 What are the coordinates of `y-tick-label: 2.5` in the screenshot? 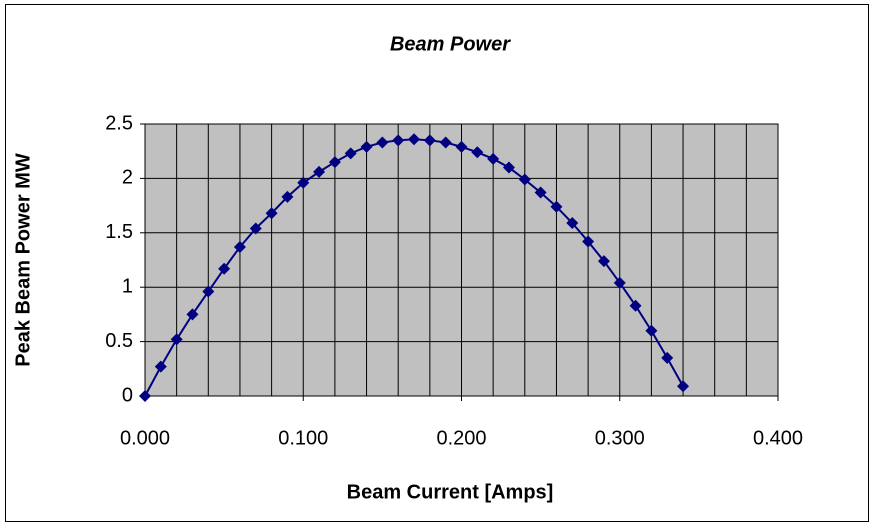 It's located at (119, 123).